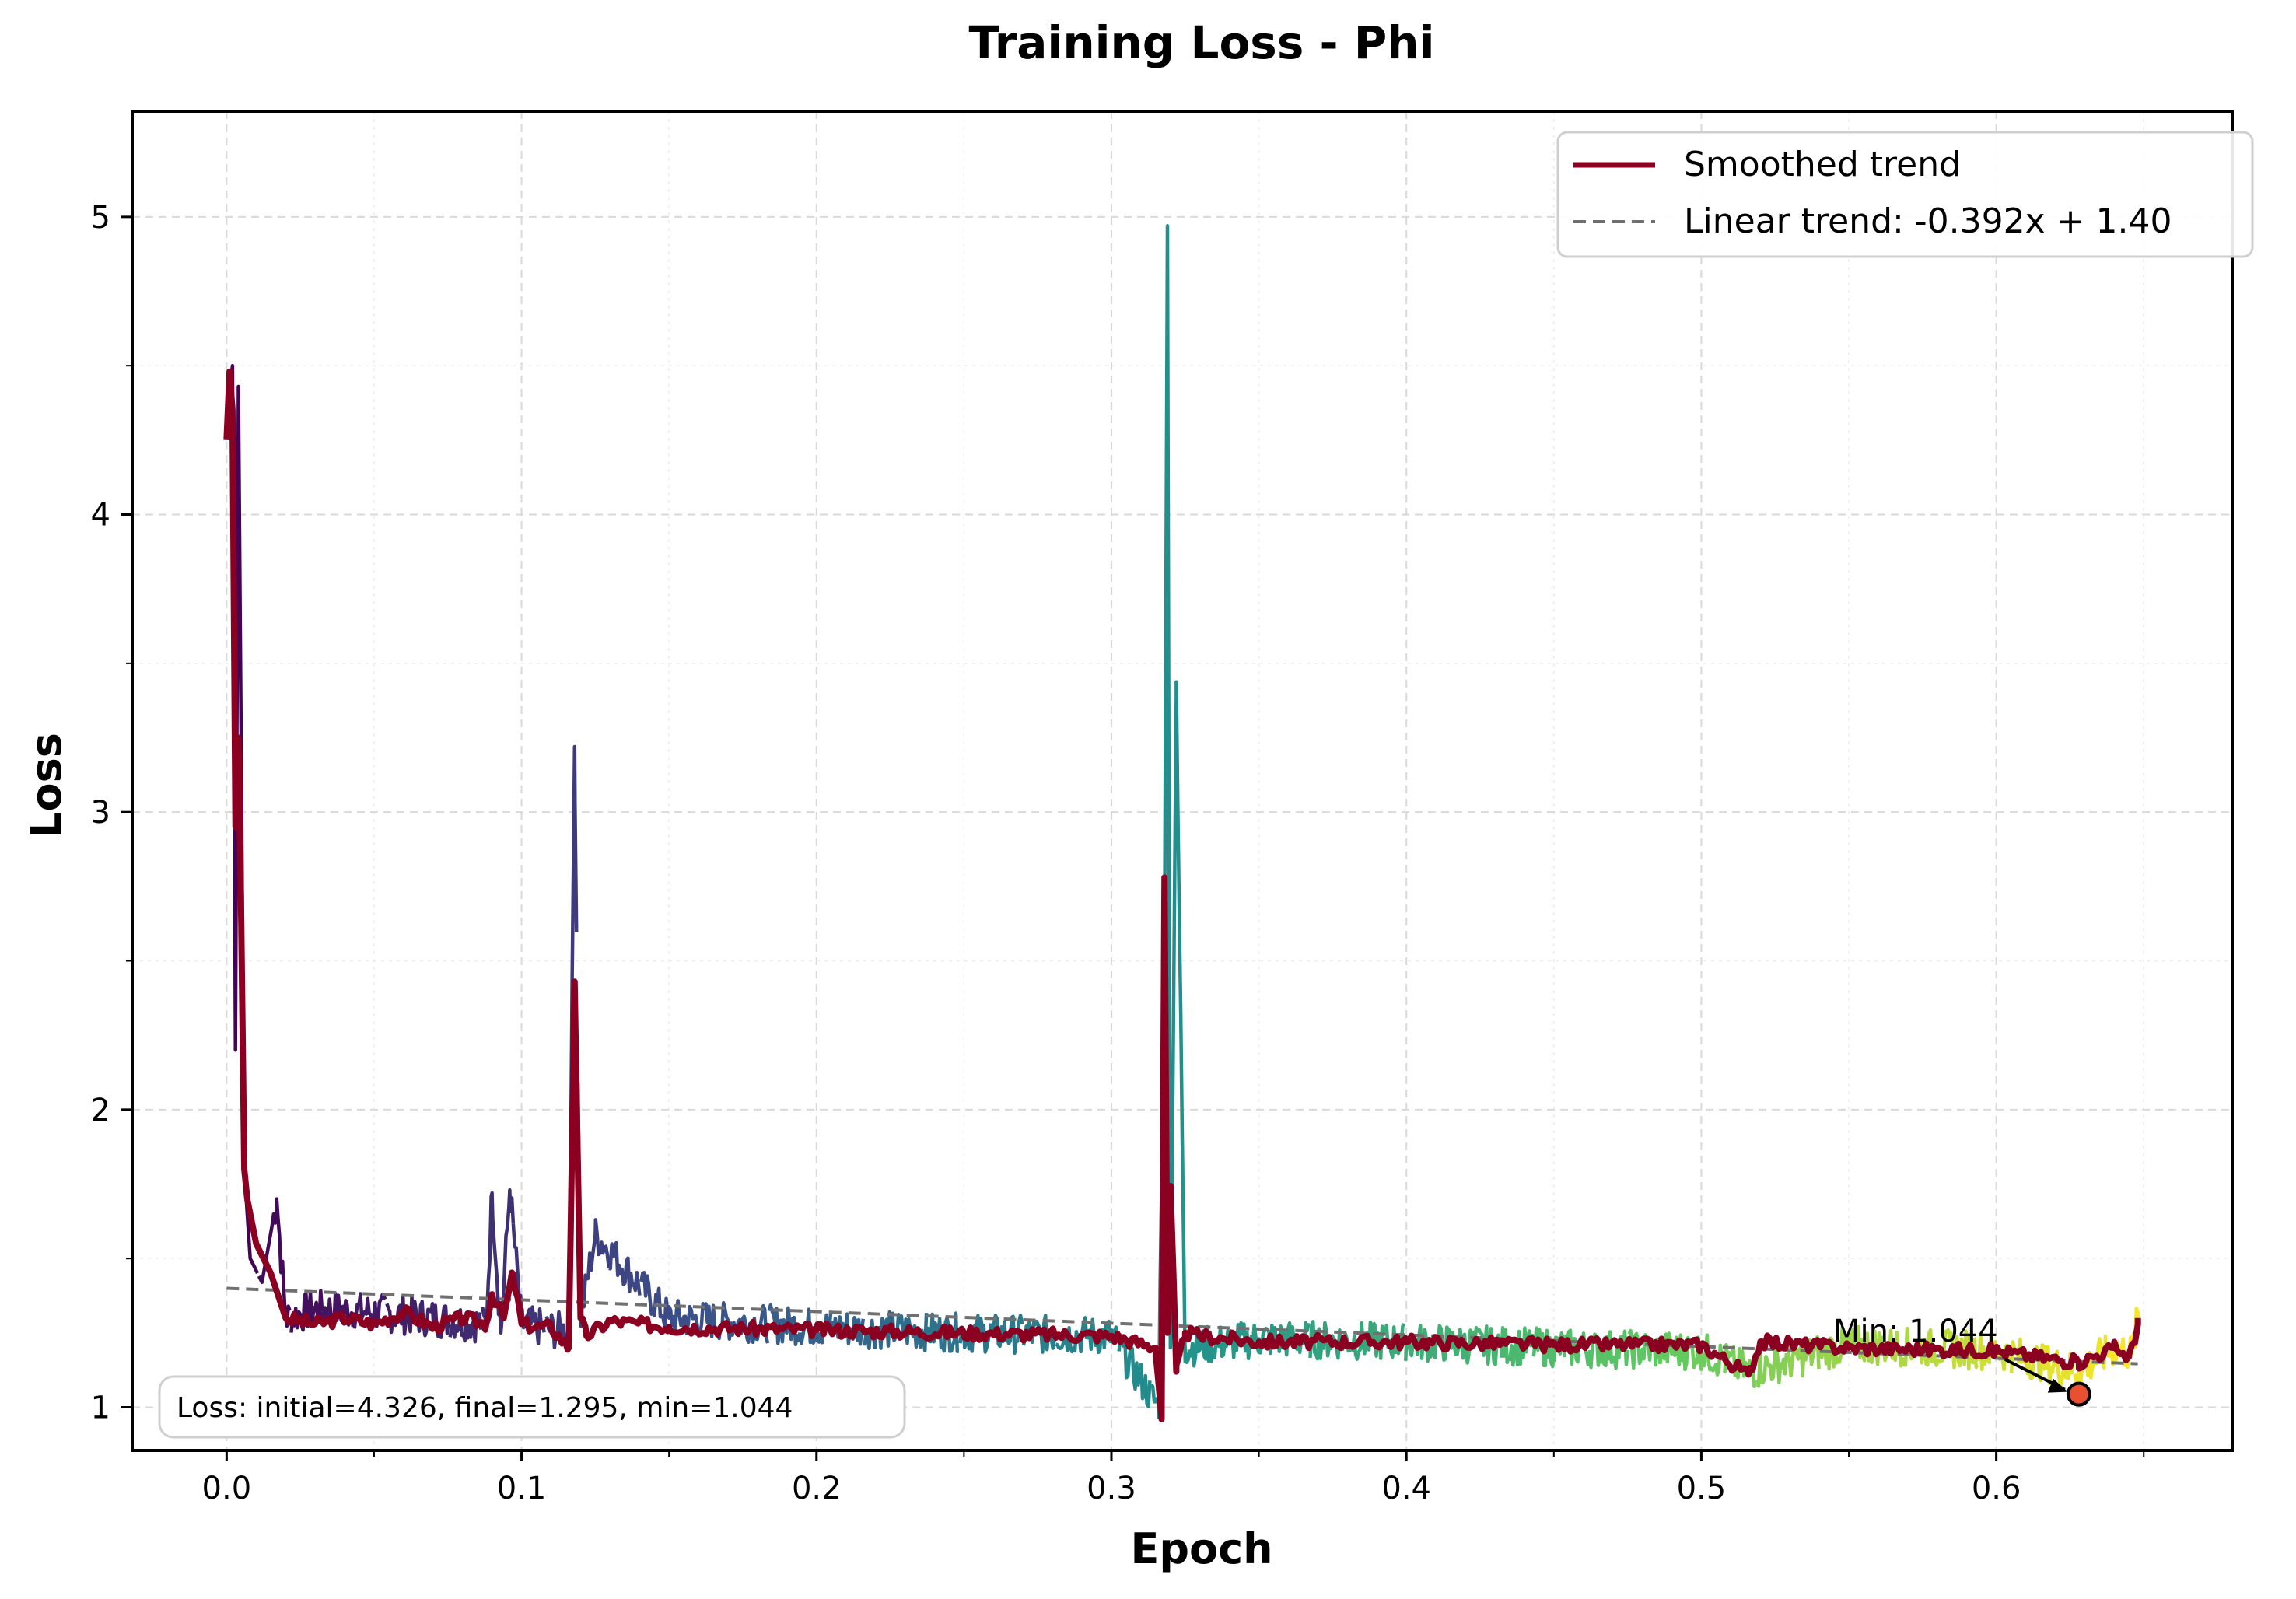  What do you see at coordinates (47, 785) in the screenshot?
I see `y-axis-label: Loss` at bounding box center [47, 785].